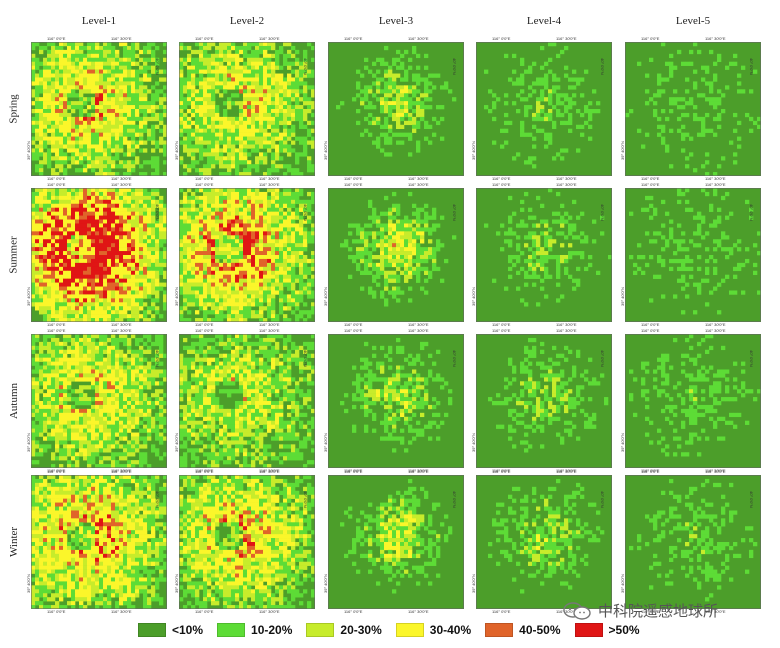 This screenshot has height=648, width=780. I want to click on wechat-icon, so click(577, 610).